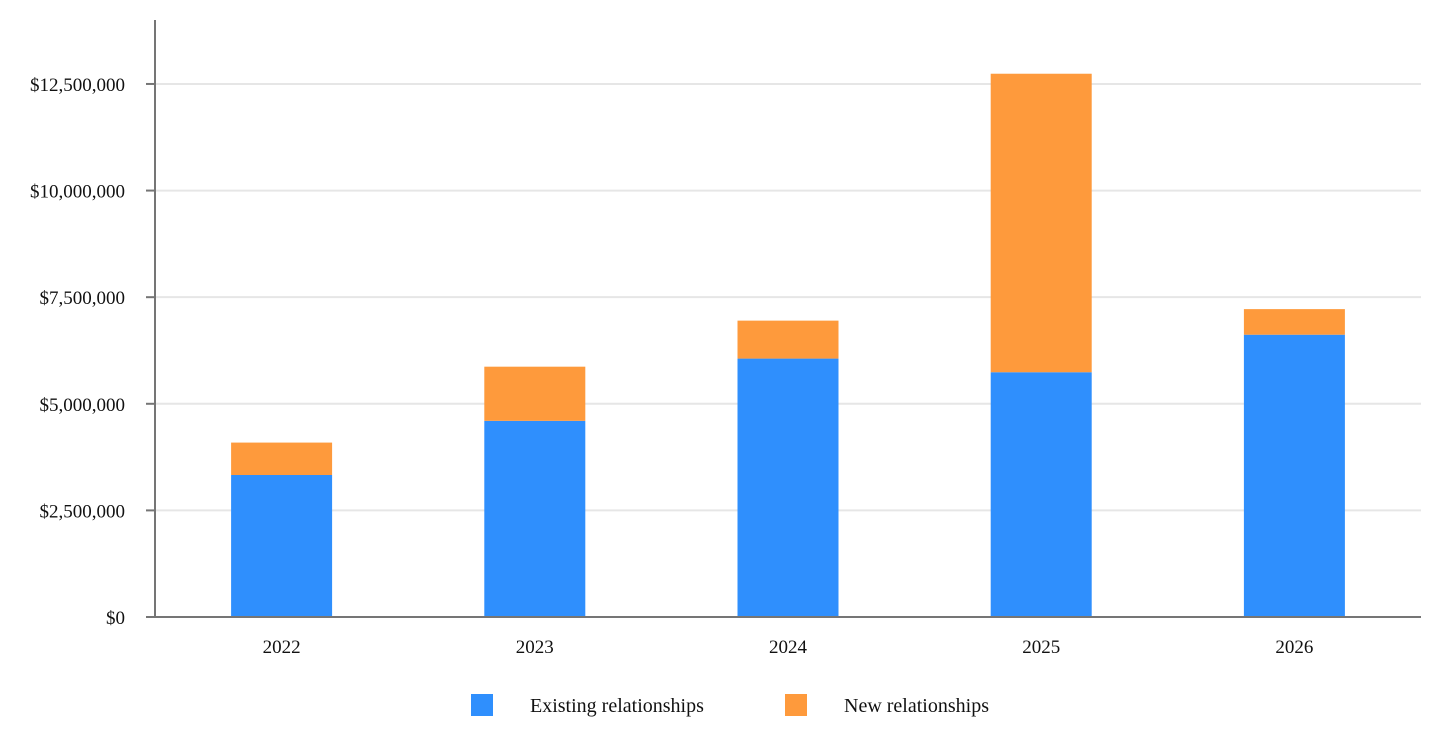 The image size is (1440, 746). Describe the element at coordinates (83, 298) in the screenshot. I see `y-tick-label: $7,500,000` at that location.